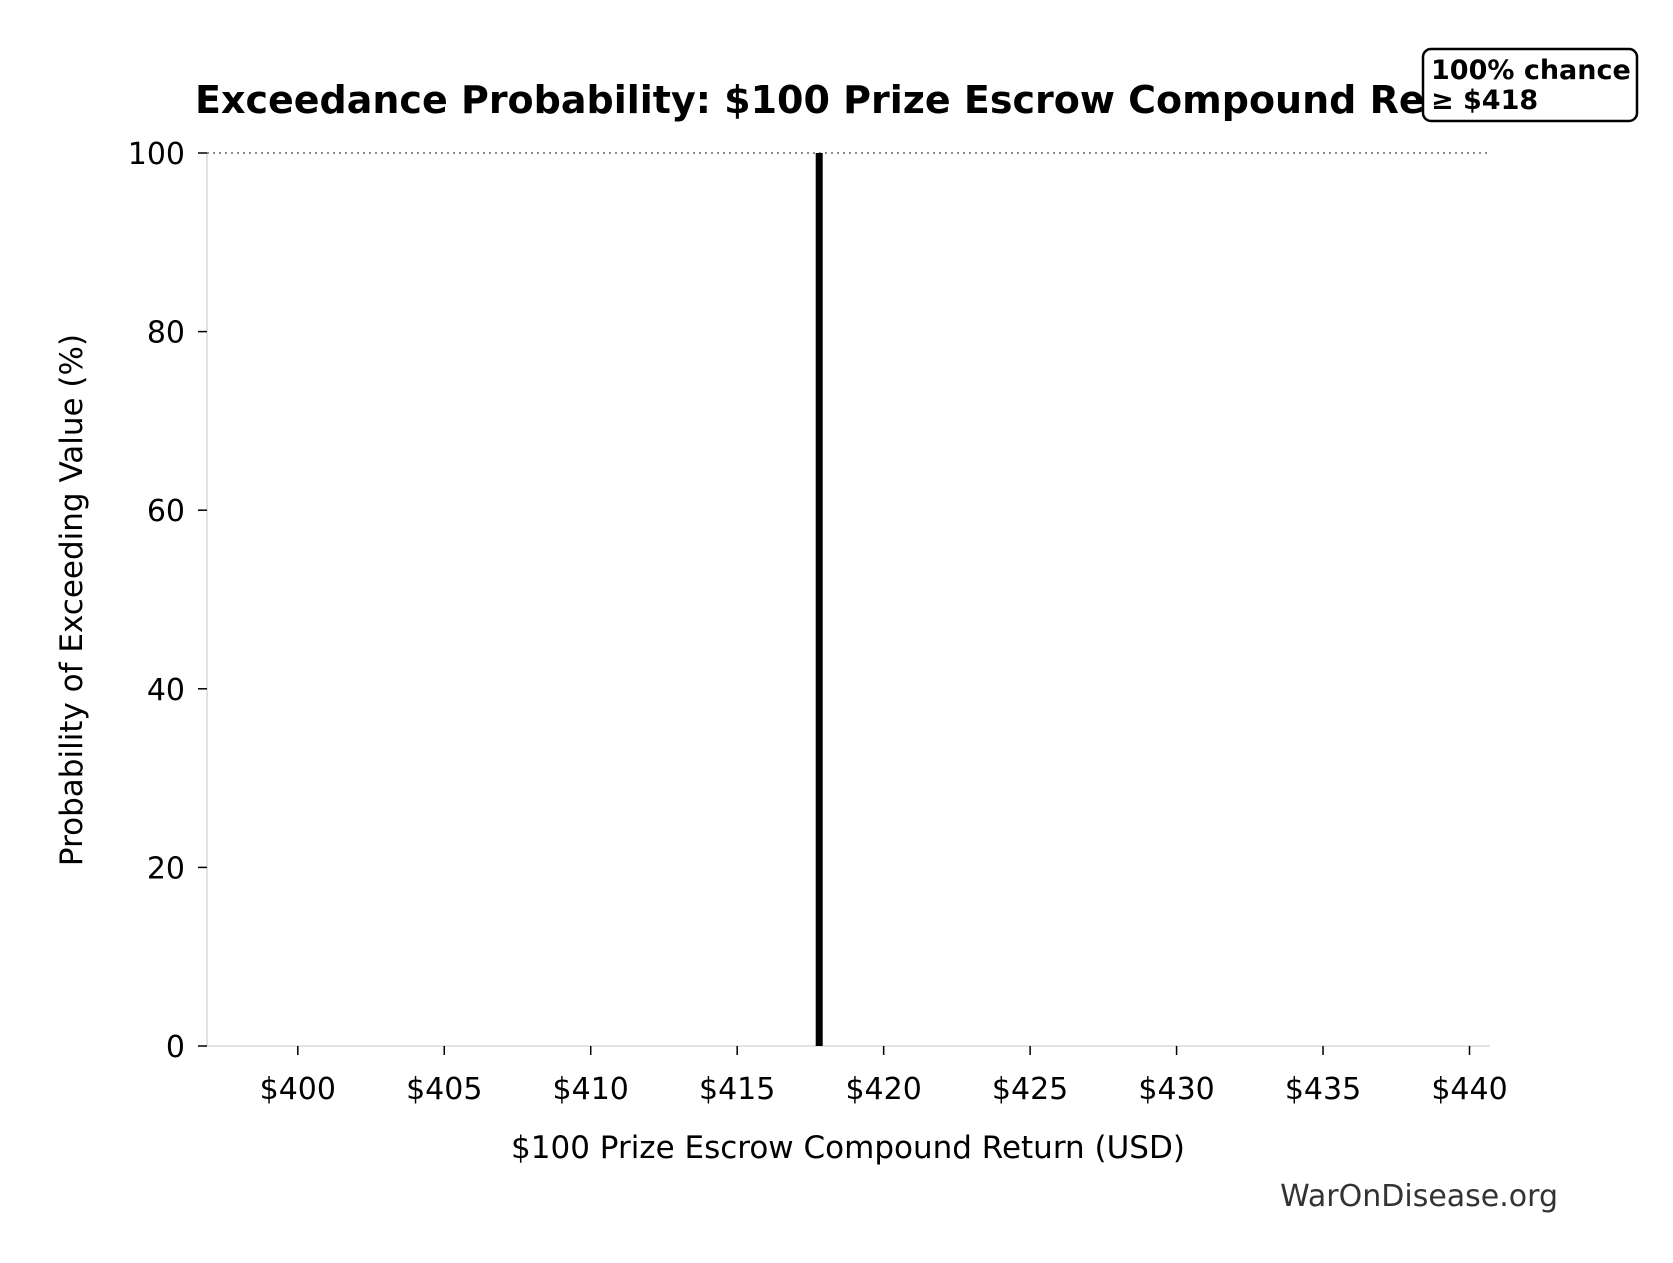  I want to click on x-tick-label: $435, so click(1323, 1089).